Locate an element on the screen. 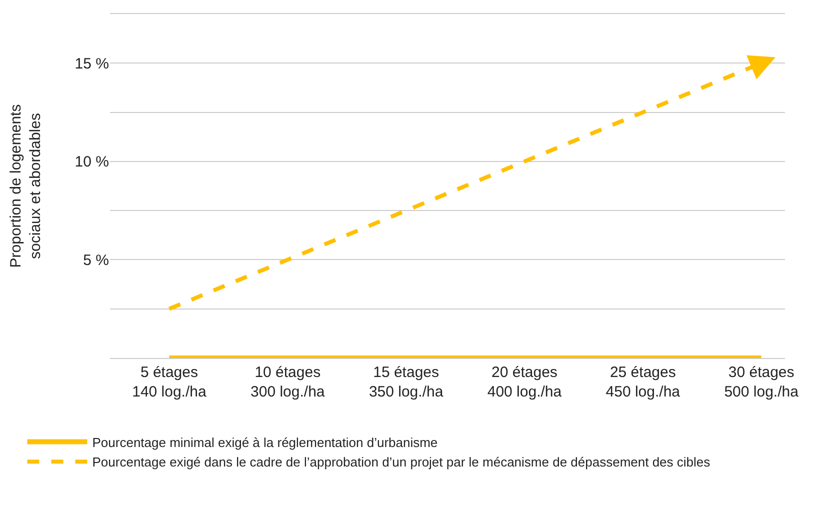 The width and height of the screenshot is (825, 508). y-tick-label: 5 % is located at coordinates (96, 260).